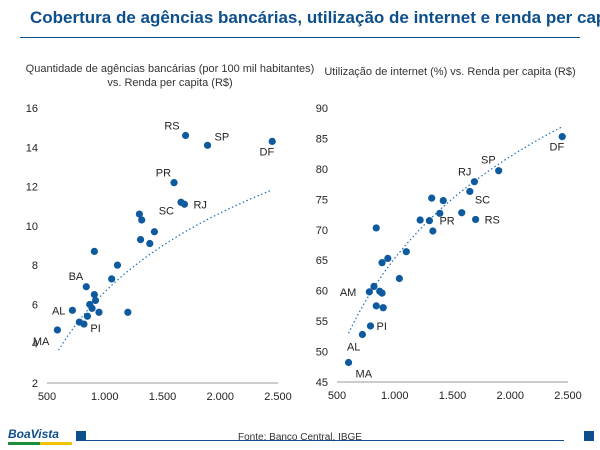 This screenshot has height=450, width=600. What do you see at coordinates (105, 397) in the screenshot?
I see `left-x-tick-label: 1.000` at bounding box center [105, 397].